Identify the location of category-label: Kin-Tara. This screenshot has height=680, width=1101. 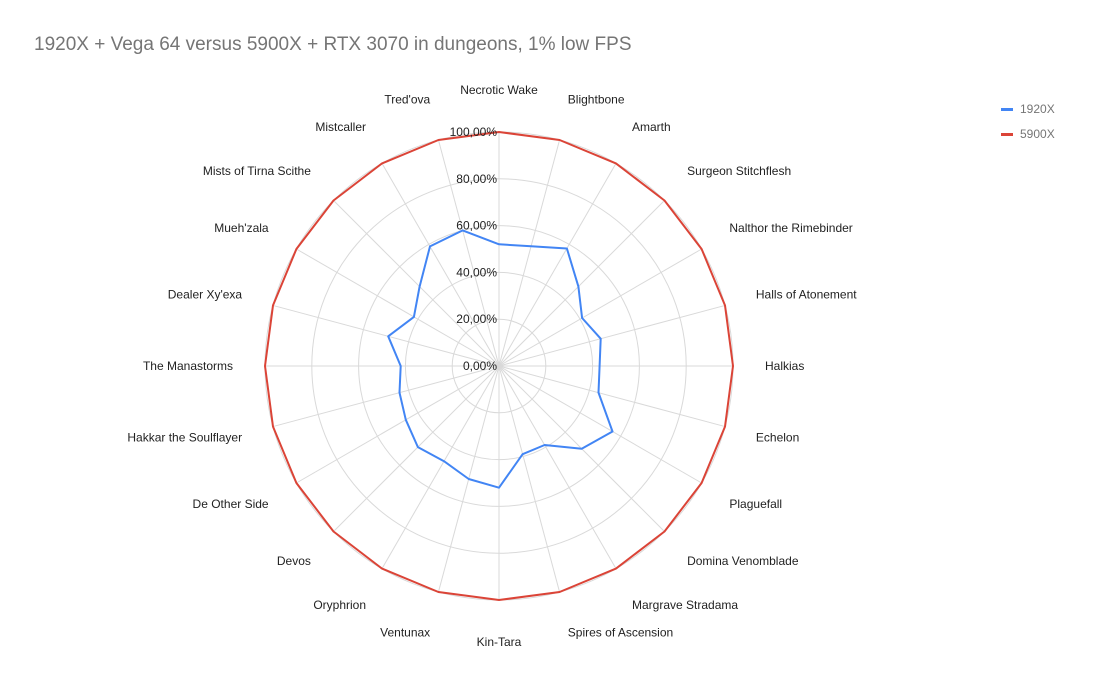
(499, 642).